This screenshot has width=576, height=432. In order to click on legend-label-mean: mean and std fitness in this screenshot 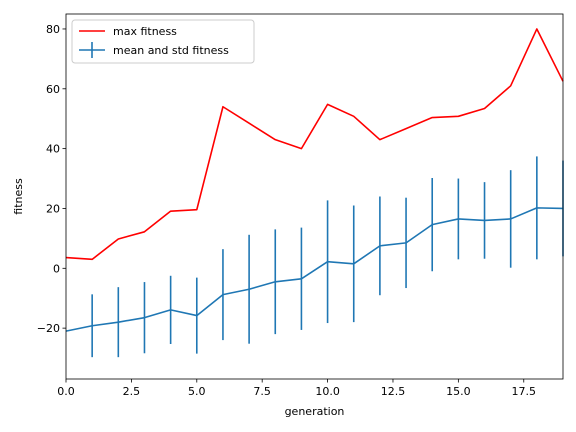, I will do `click(171, 50)`.